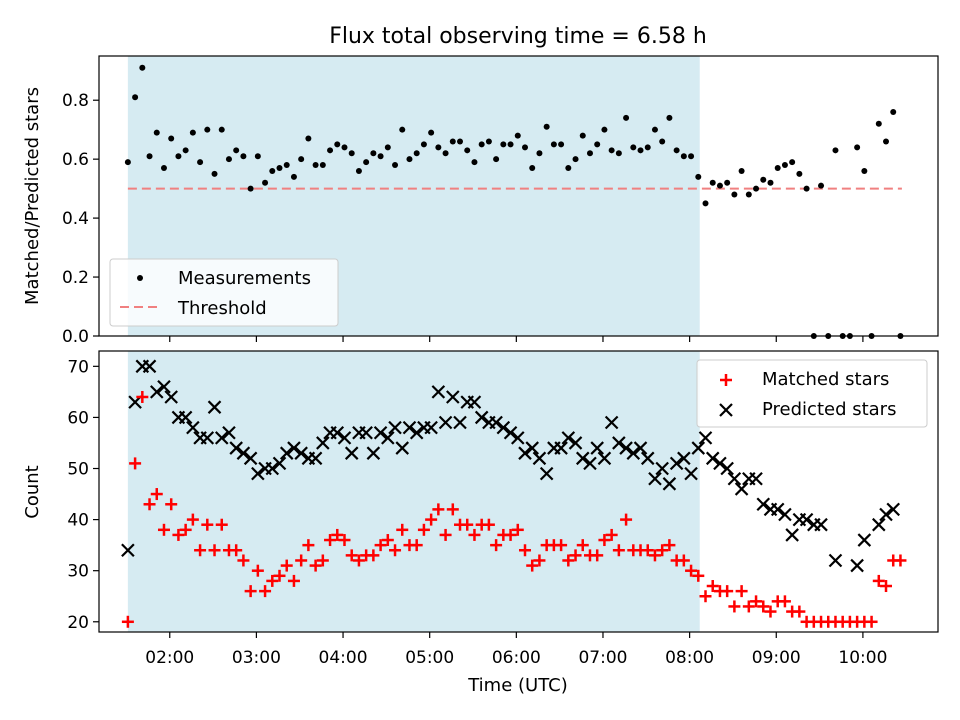 Image resolution: width=960 pixels, height=720 pixels. I want to click on x-tick-label: 04:00, so click(343, 658).